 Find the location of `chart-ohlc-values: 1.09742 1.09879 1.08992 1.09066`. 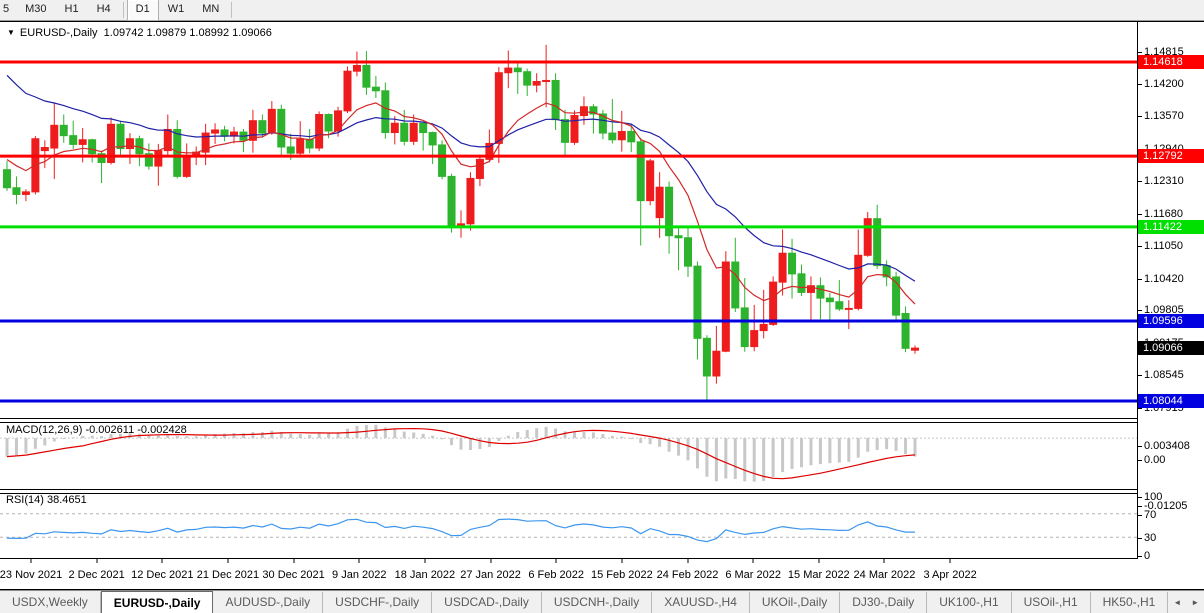

chart-ohlc-values: 1.09742 1.09879 1.08992 1.09066 is located at coordinates (187, 33).